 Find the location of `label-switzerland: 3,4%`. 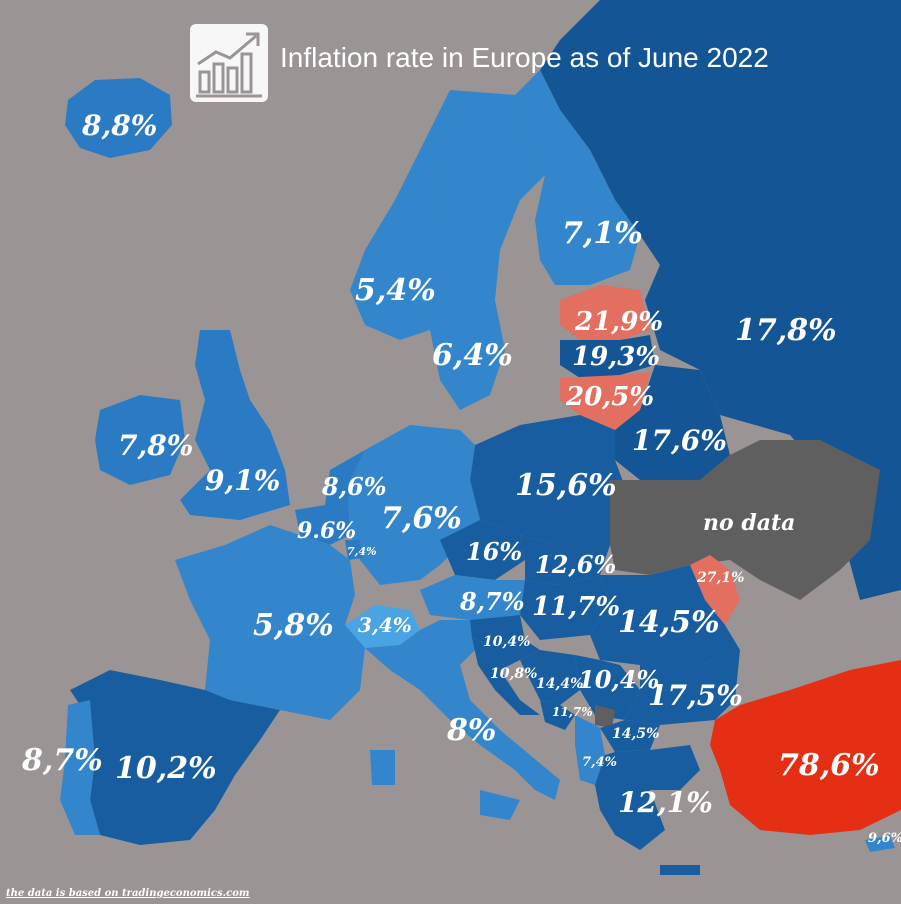

label-switzerland: 3,4% is located at coordinates (385, 625).